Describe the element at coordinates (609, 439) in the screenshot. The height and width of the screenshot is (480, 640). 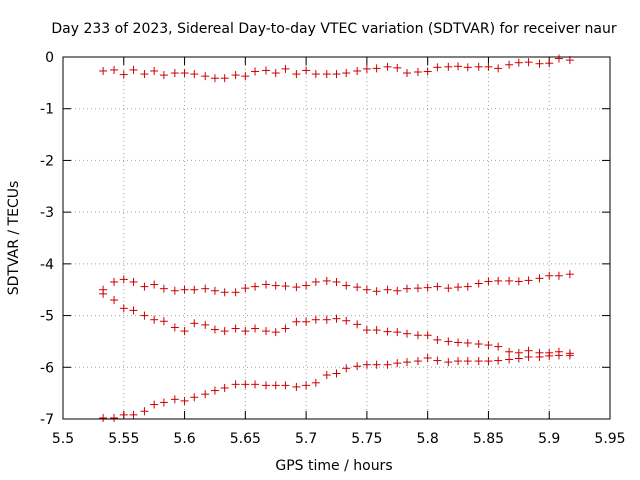
I see `x-tick-label: 5.95` at that location.